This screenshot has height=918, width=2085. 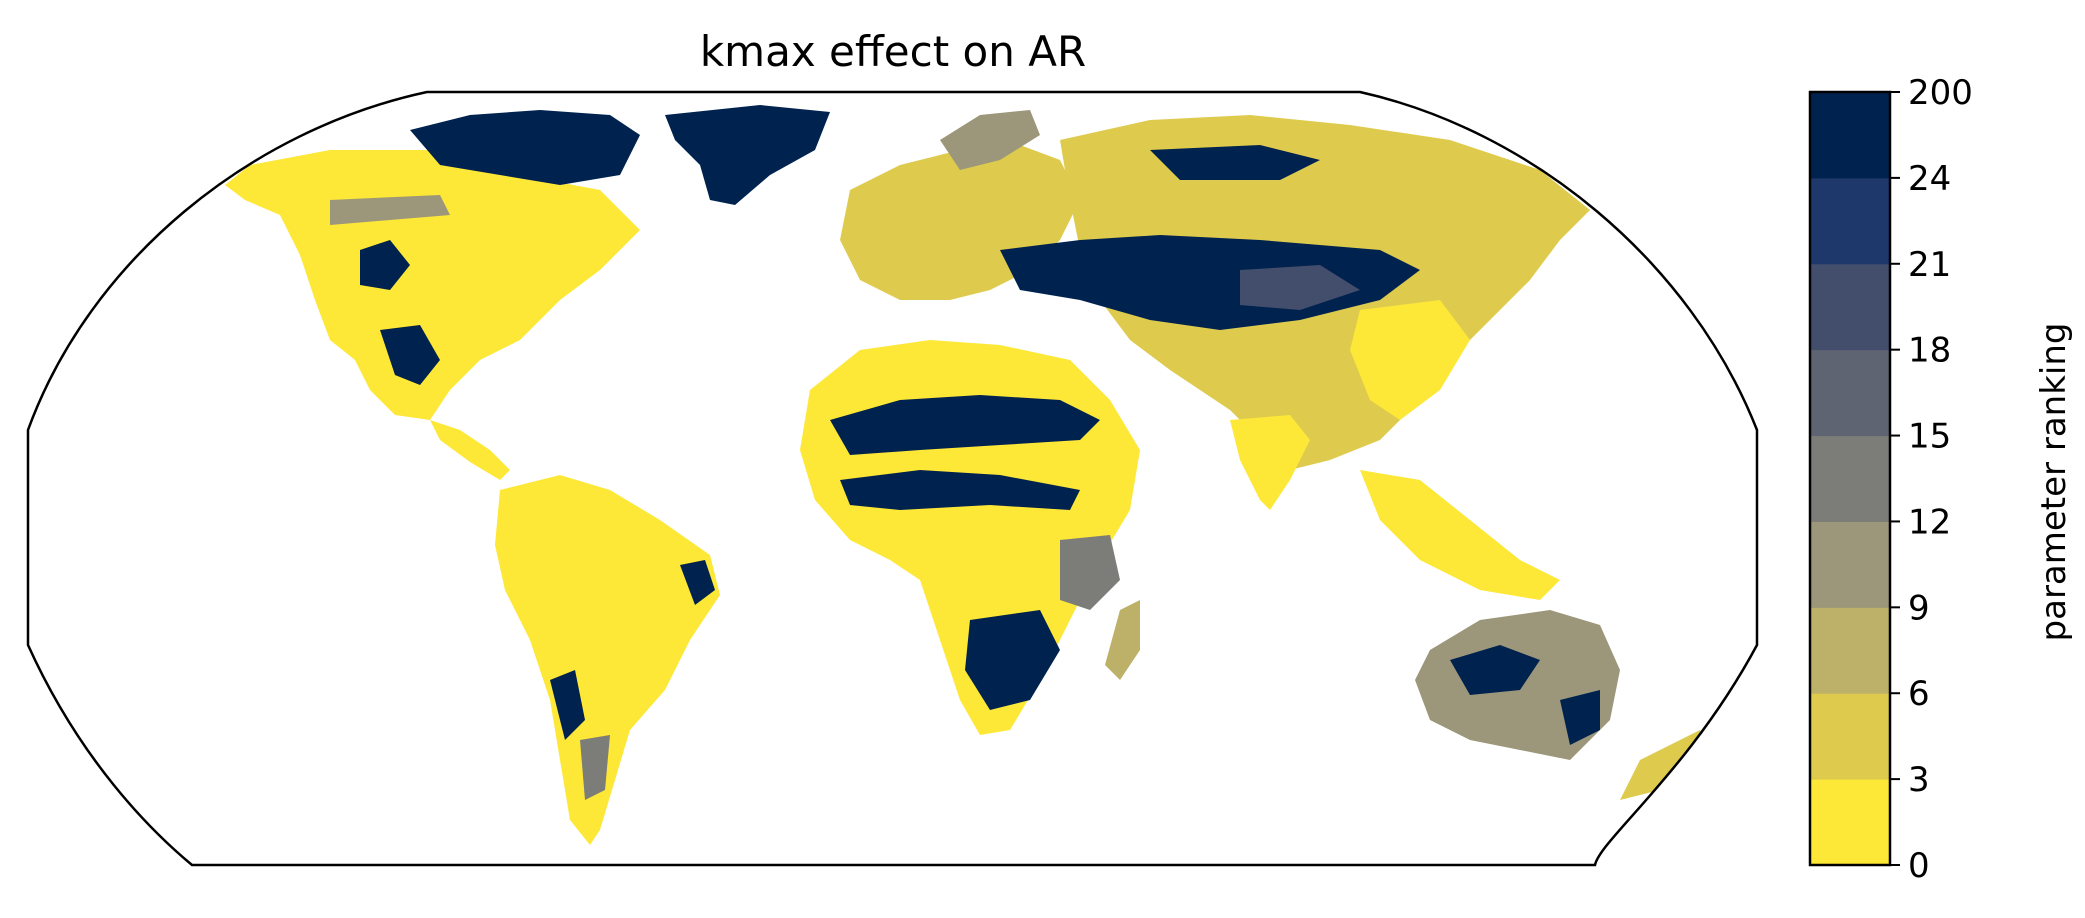 I want to click on east-africa-gray, so click(x=1090, y=572).